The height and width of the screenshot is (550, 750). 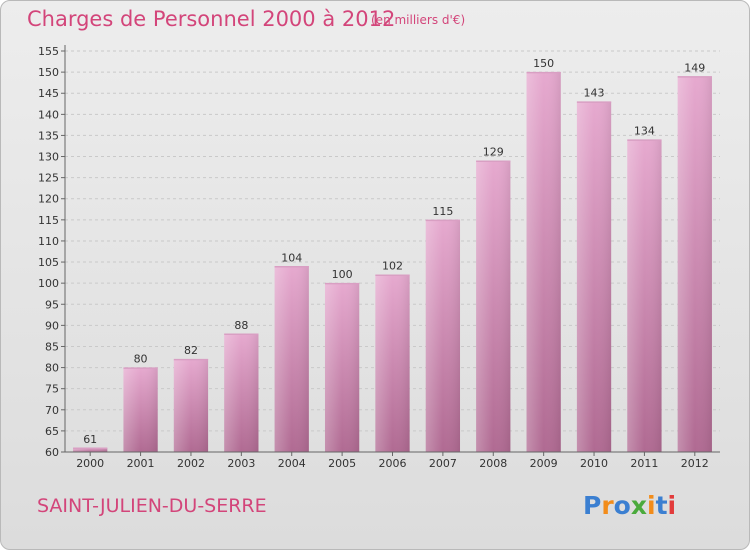 I want to click on proxiti-logo: Proxiti, so click(x=629, y=505).